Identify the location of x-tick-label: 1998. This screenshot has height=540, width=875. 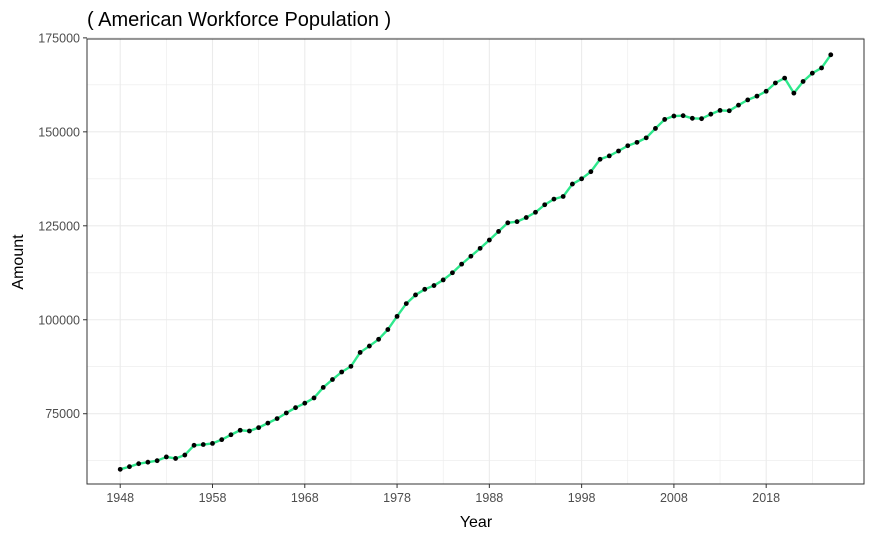
(582, 498).